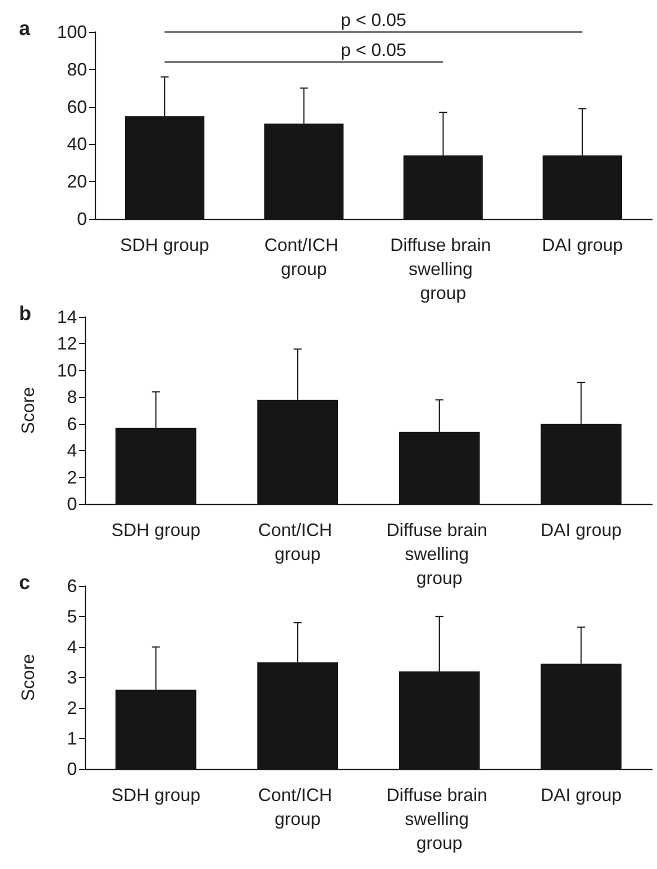 Image resolution: width=657 pixels, height=869 pixels. I want to click on y-tick-label: 8, so click(71, 397).